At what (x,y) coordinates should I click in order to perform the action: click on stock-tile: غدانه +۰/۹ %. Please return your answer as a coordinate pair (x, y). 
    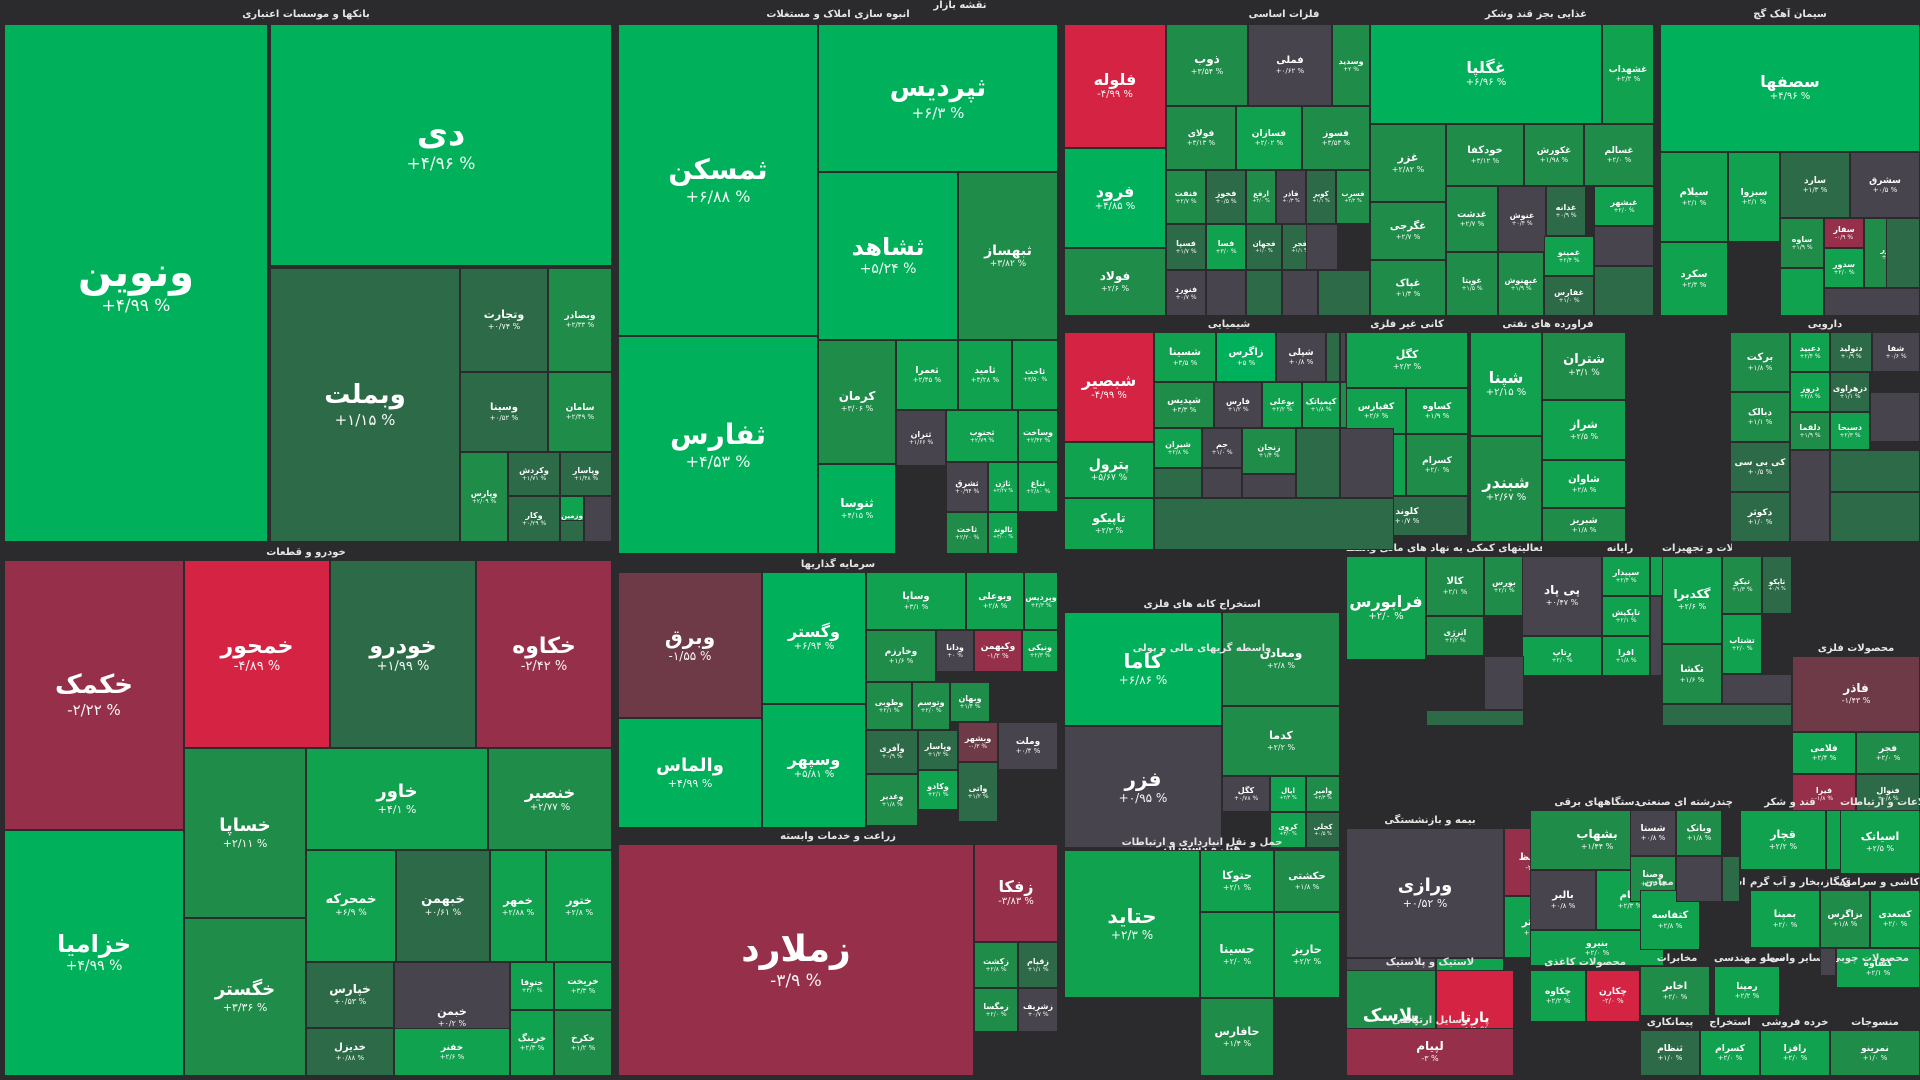
    Looking at the image, I should click on (1566, 211).